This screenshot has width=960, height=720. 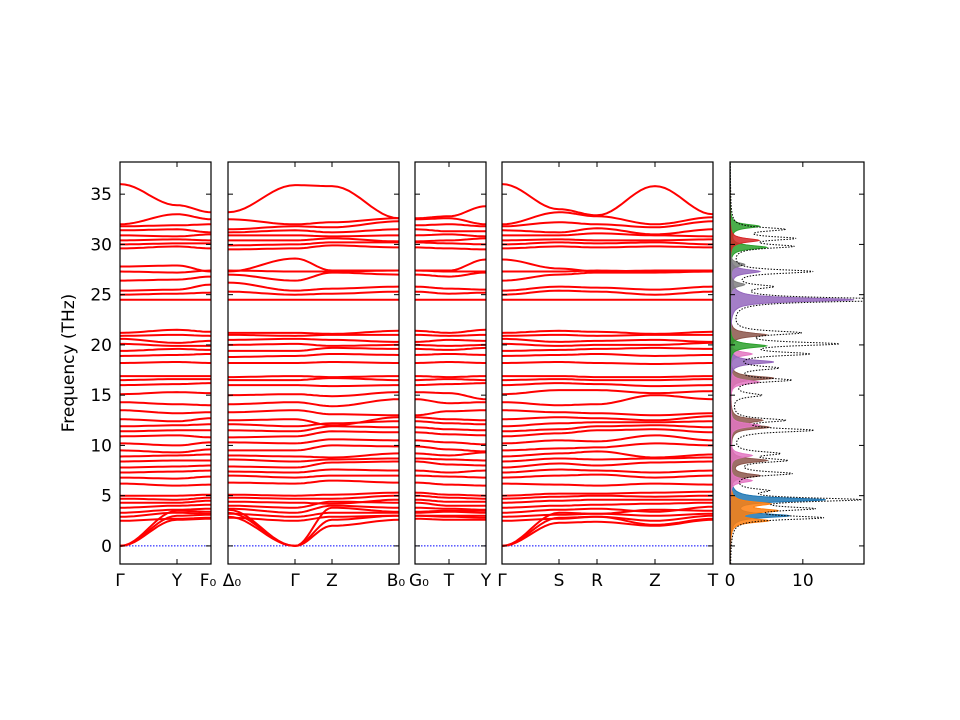 I want to click on y-tick-label: 30, so click(x=101, y=245).